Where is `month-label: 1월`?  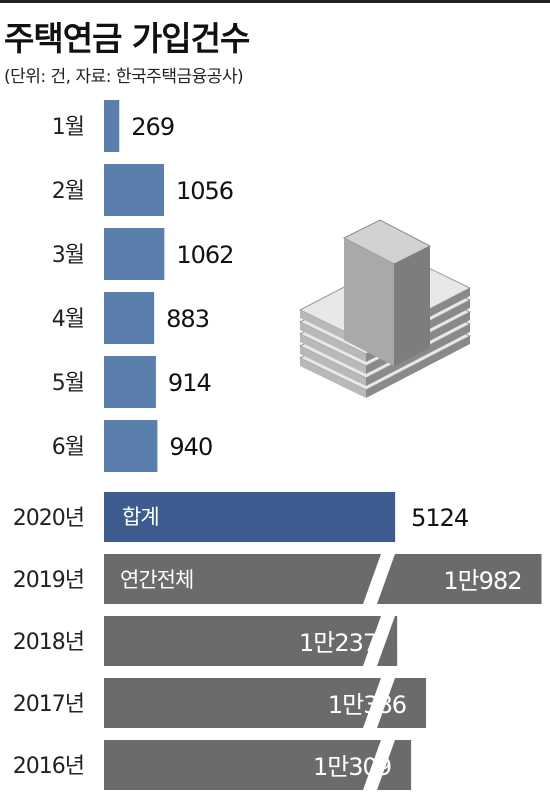 month-label: 1월 is located at coordinates (68, 127).